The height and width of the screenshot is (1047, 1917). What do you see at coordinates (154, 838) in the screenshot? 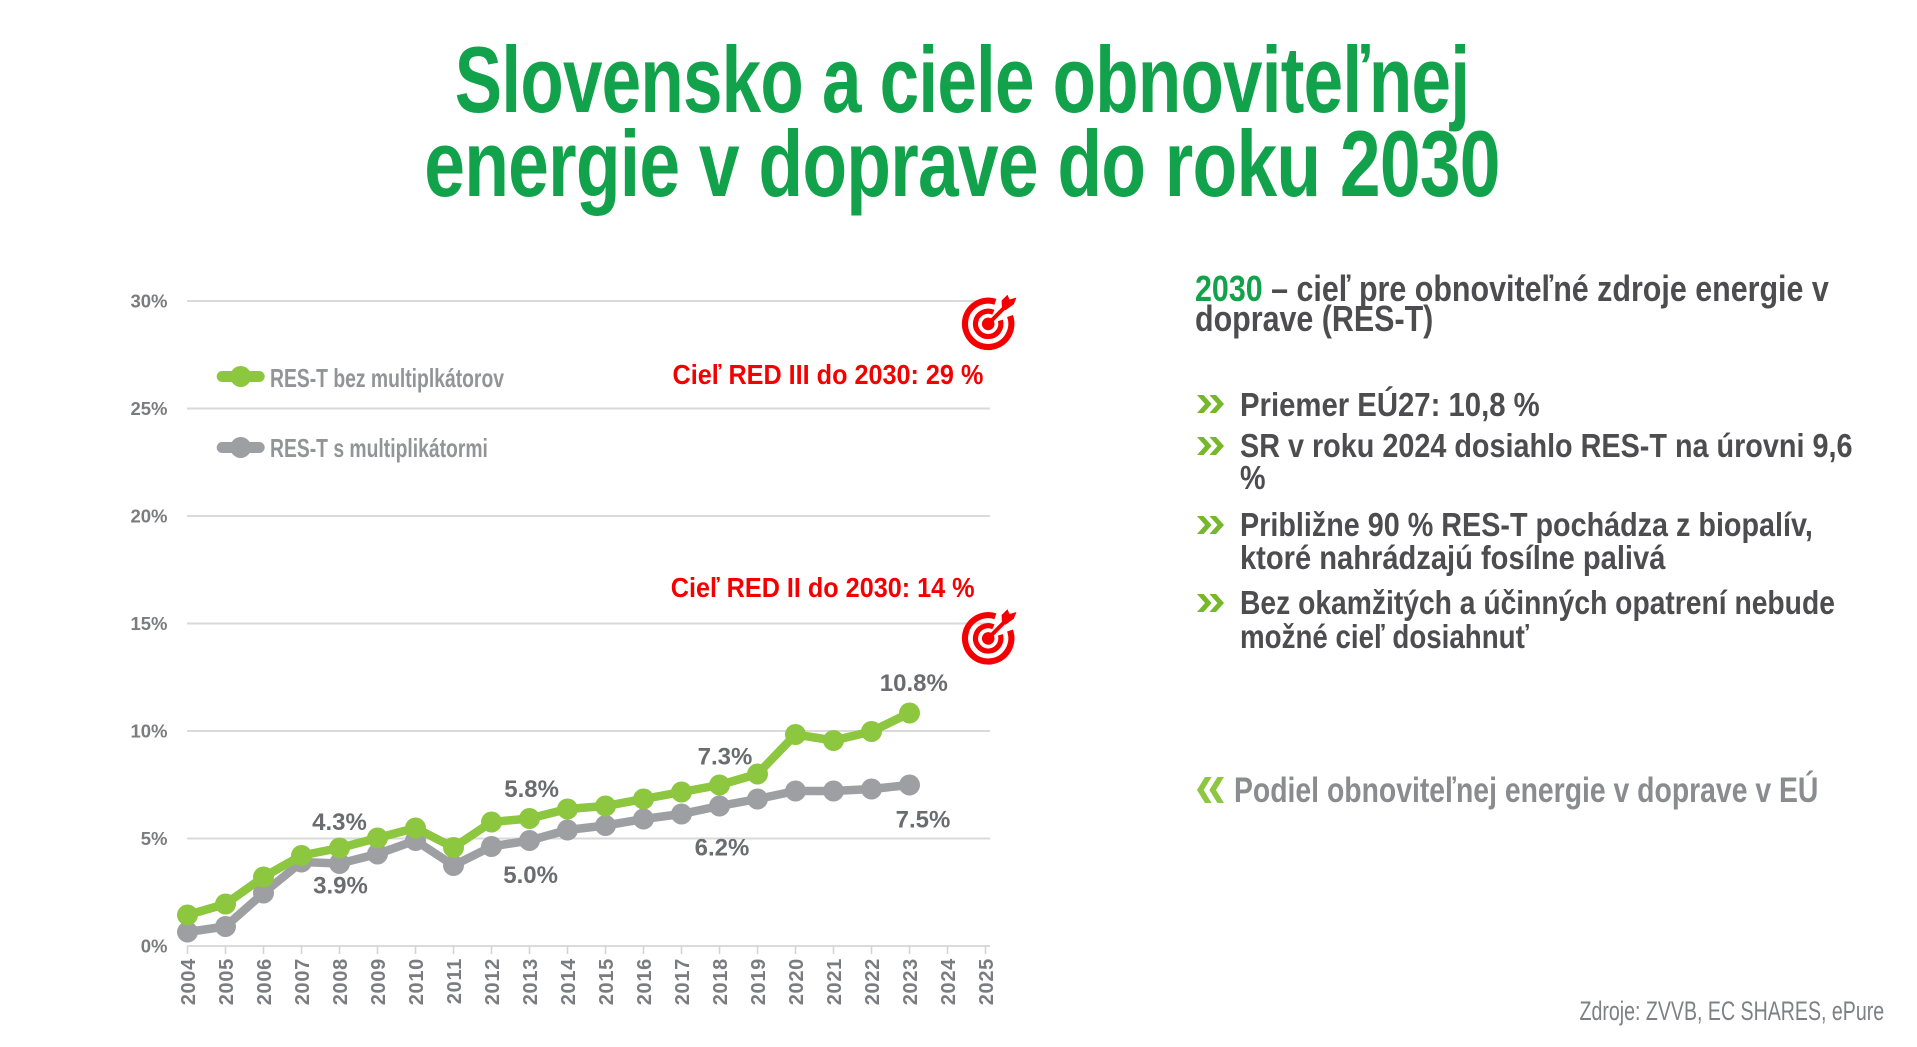
I see `svg-text: 5%` at bounding box center [154, 838].